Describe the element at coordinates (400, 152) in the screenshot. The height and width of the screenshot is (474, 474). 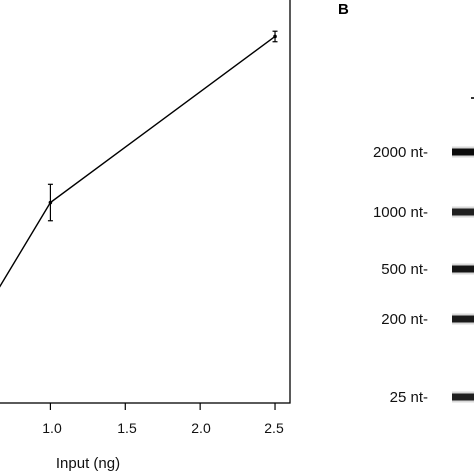
I see `ladder-band-label: 2000 nt-` at that location.